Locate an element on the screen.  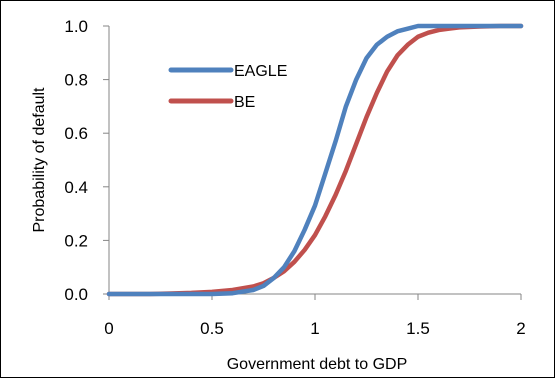
x-tick-label: 1.5 is located at coordinates (418, 328).